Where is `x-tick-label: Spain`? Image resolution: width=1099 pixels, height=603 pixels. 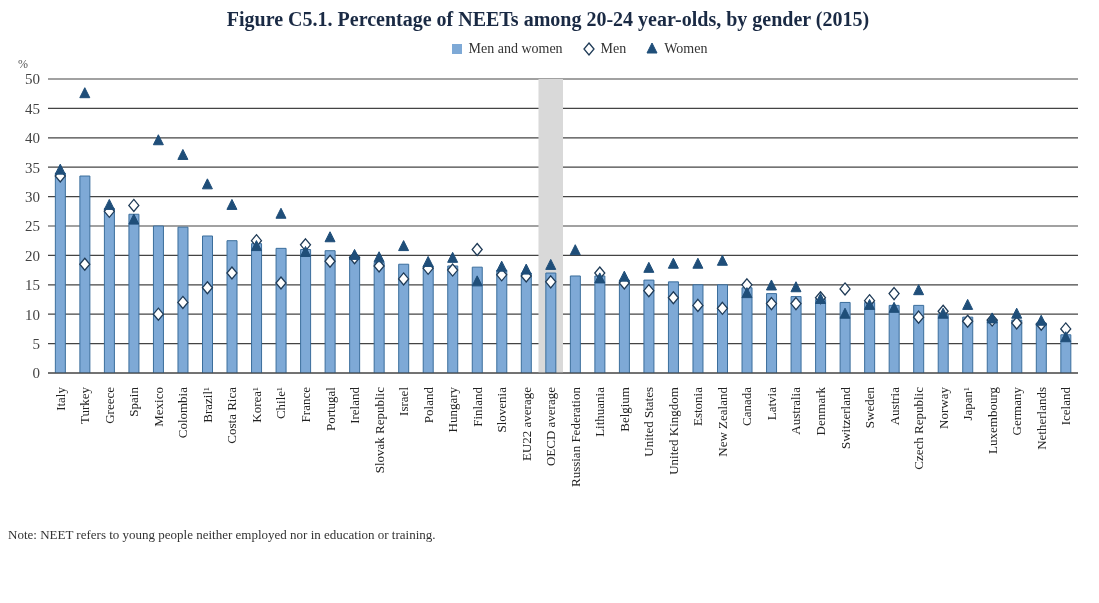
x-tick-label: Spain is located at coordinates (134, 401).